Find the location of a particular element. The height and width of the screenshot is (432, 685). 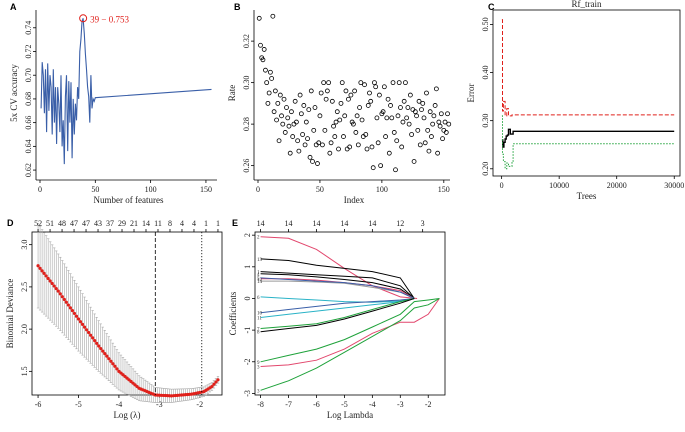

chart-b-x-label: Index is located at coordinates (354, 200).